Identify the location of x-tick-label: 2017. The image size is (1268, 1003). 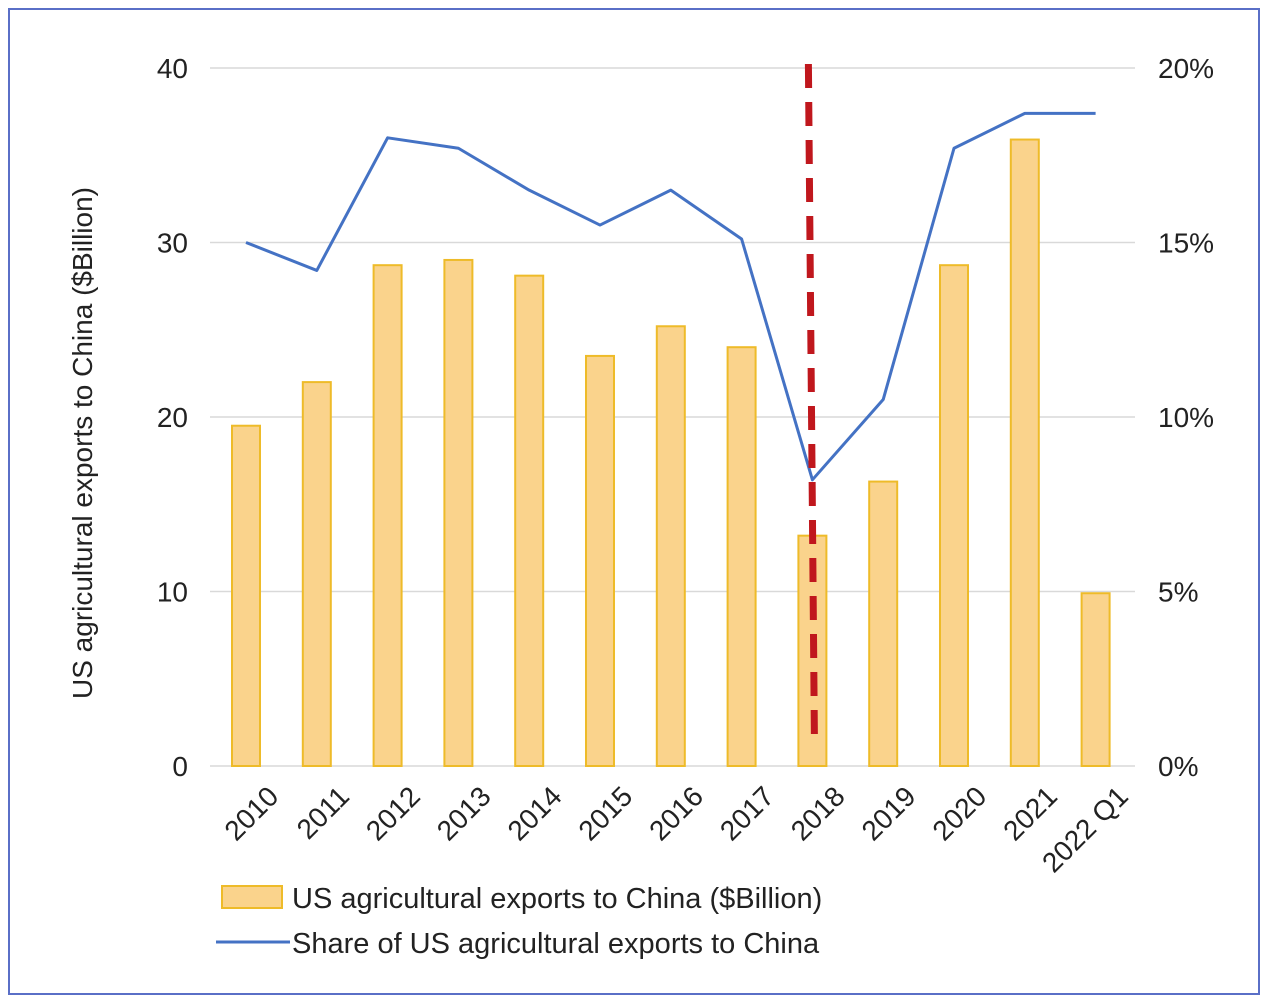
(747, 813).